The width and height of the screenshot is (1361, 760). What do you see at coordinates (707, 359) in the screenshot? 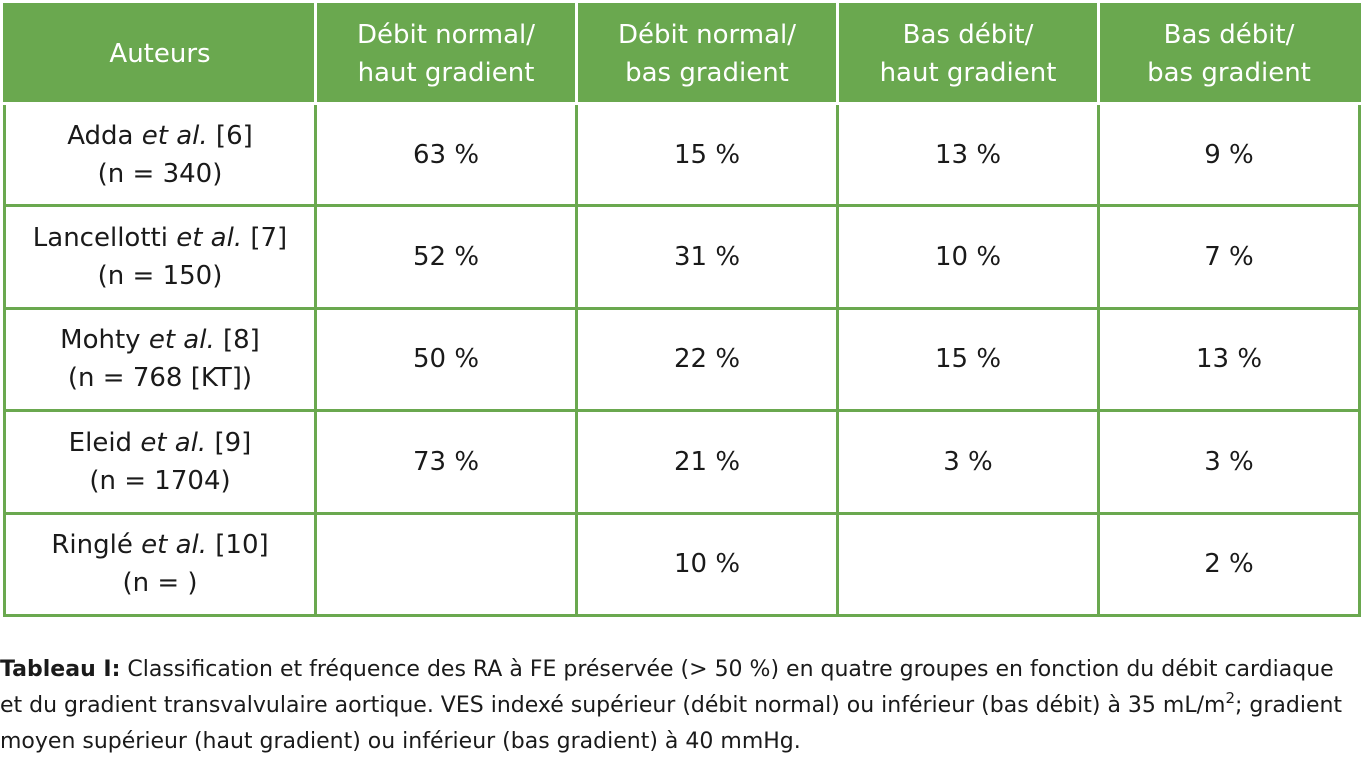
I see `value-cell: 22 %` at bounding box center [707, 359].